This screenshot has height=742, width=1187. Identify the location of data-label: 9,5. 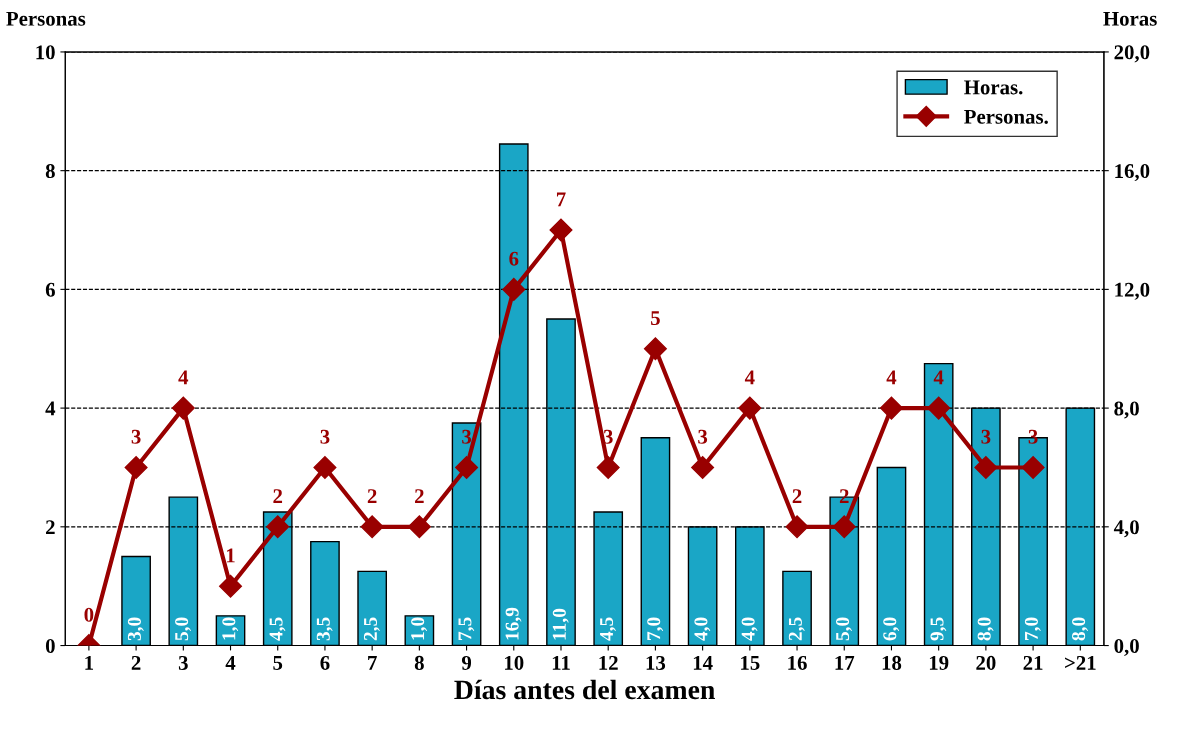
(938, 629).